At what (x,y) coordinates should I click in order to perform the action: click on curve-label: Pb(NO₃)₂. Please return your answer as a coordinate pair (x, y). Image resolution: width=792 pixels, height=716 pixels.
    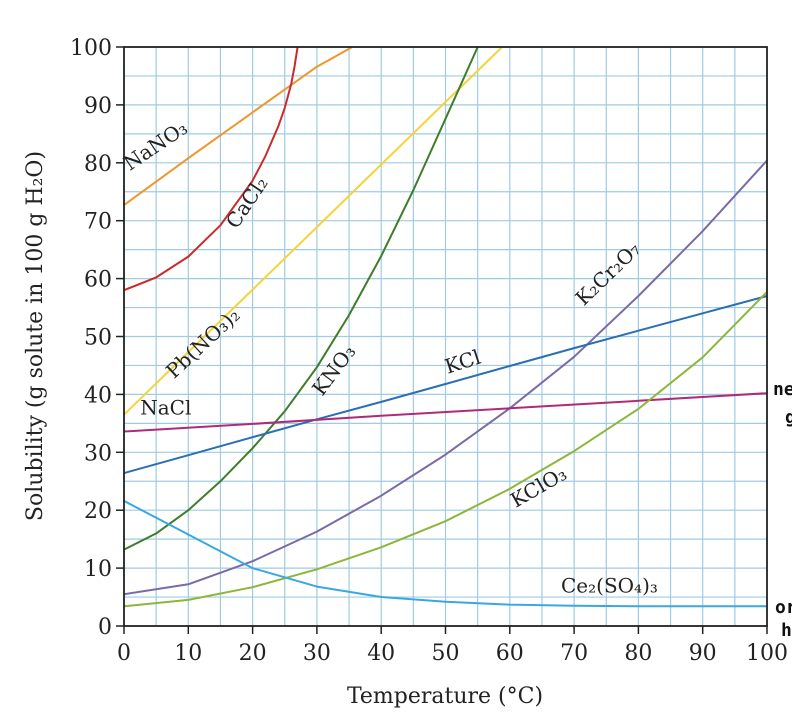
    Looking at the image, I should click on (203, 343).